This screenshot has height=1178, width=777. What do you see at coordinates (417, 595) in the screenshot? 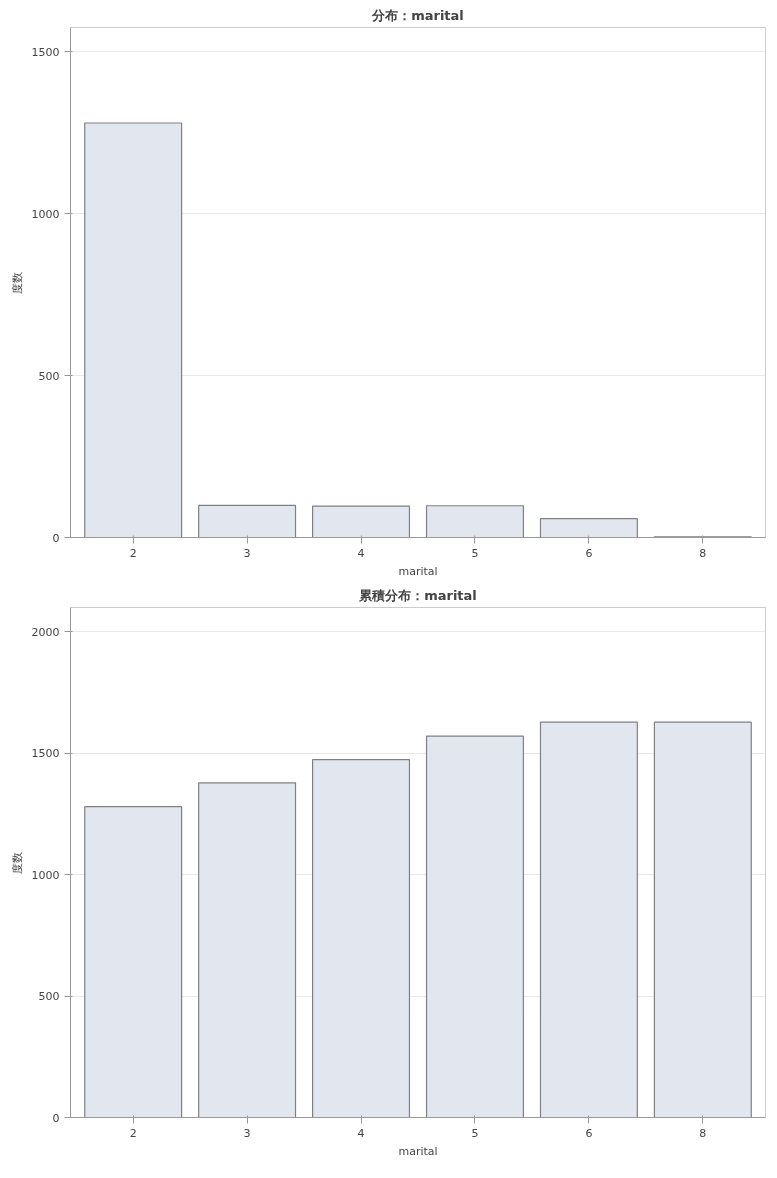
I see `chart-title: 累積分布：marital` at bounding box center [417, 595].